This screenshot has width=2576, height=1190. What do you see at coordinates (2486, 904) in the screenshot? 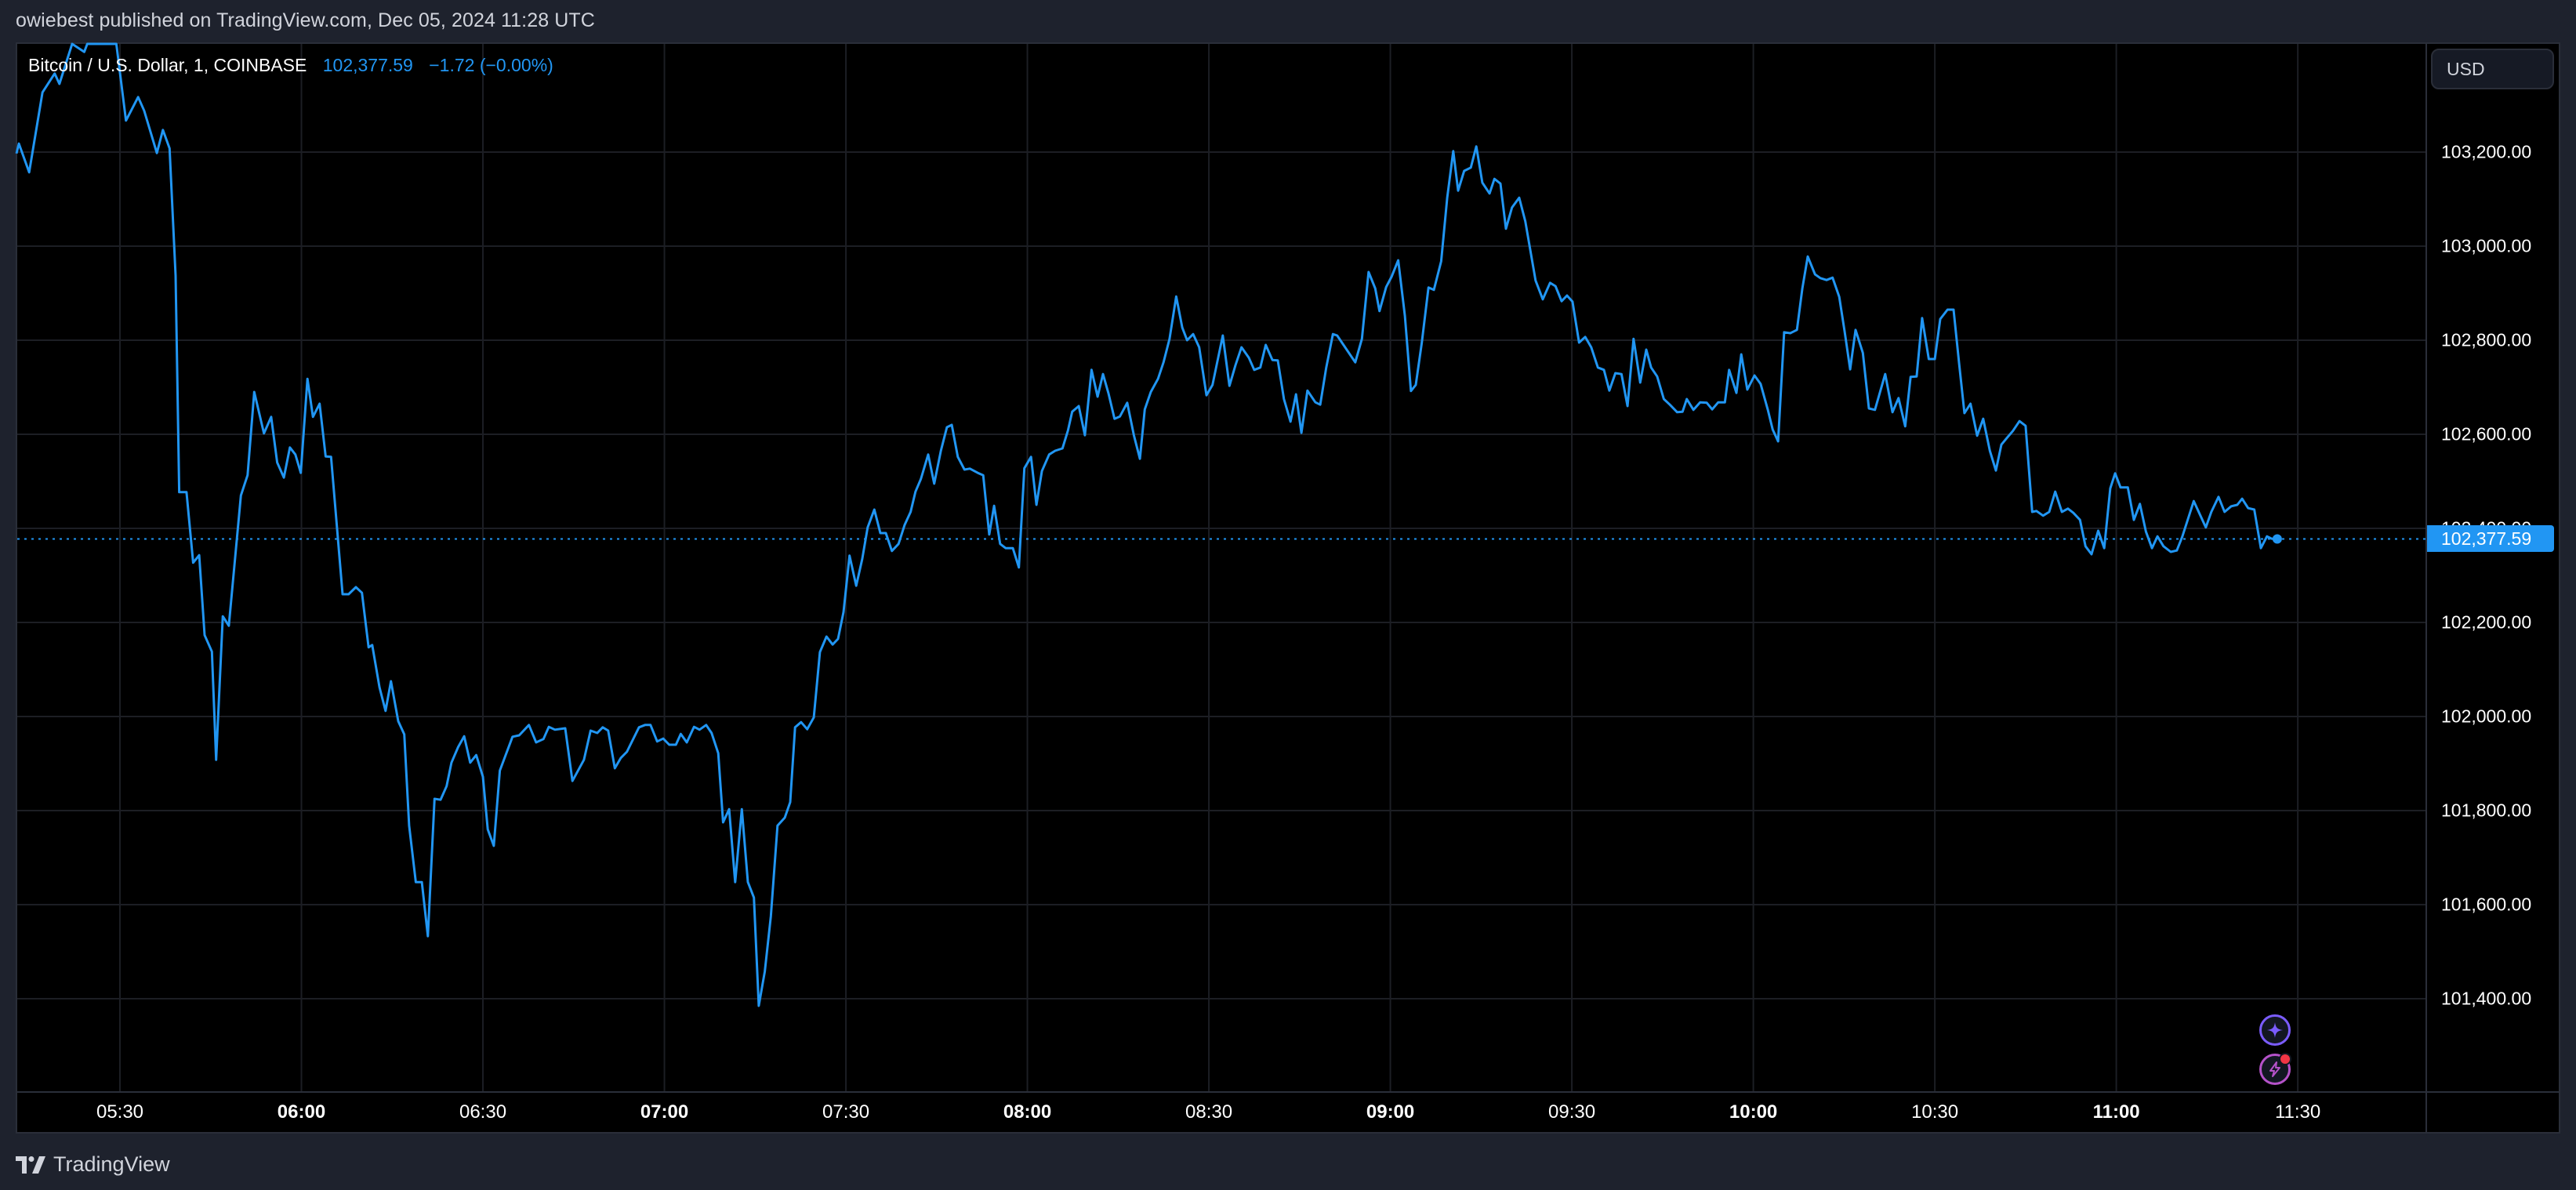
I see `price-tick-label: 101,600.00` at bounding box center [2486, 904].